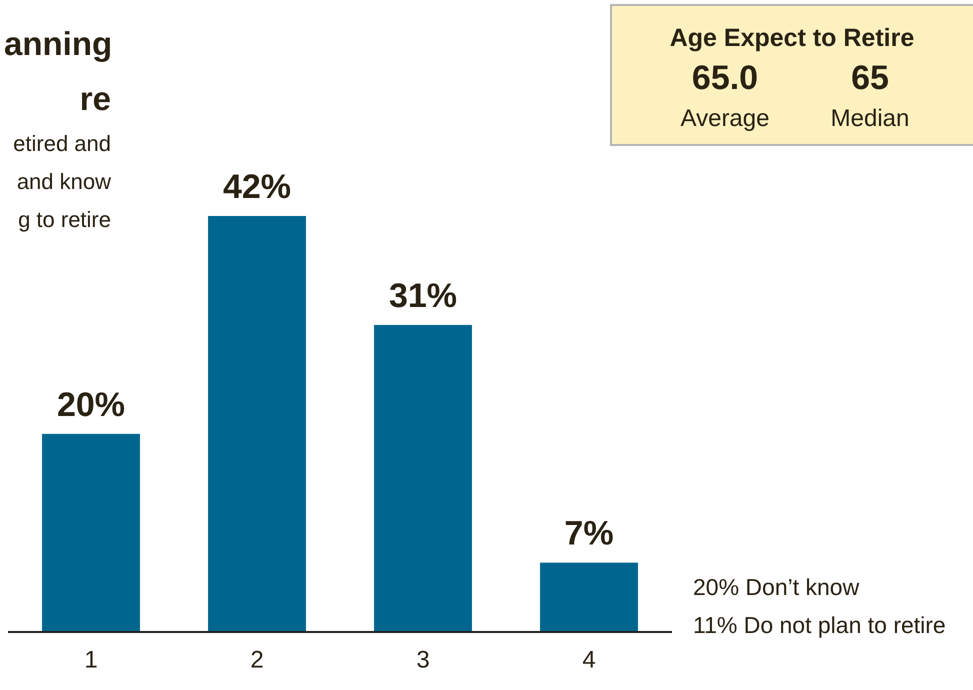 The width and height of the screenshot is (973, 690). What do you see at coordinates (725, 78) in the screenshot?
I see `text: 65.0` at bounding box center [725, 78].